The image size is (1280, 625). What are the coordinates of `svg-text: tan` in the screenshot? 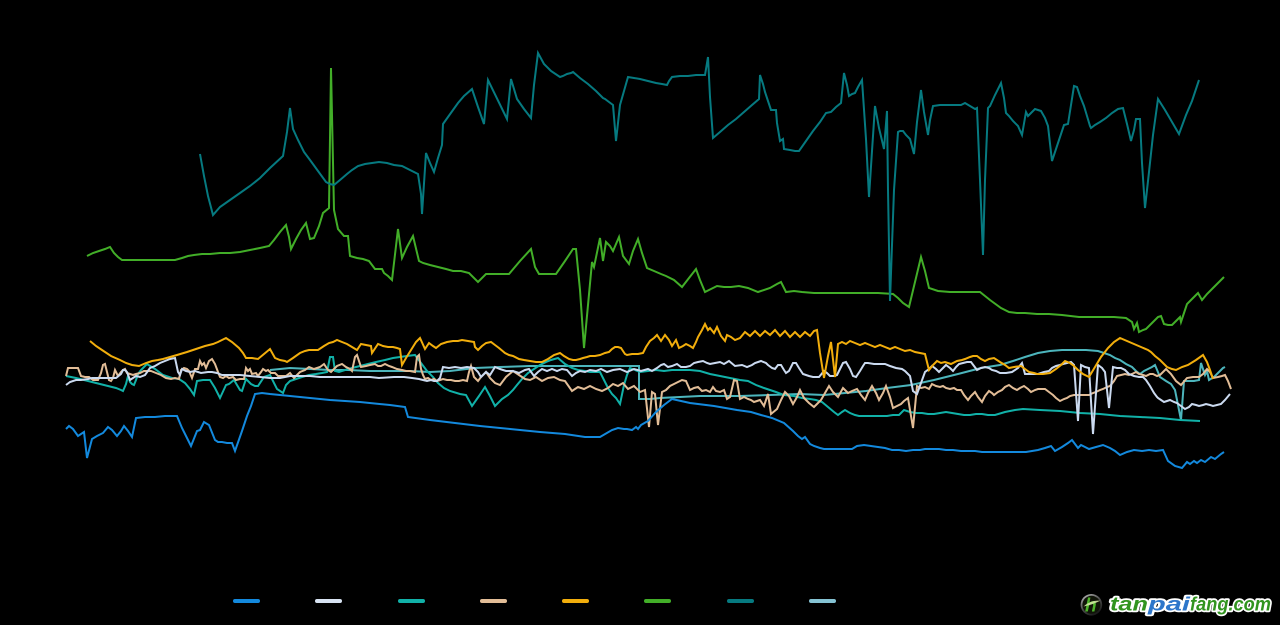 It's located at (1129, 605).